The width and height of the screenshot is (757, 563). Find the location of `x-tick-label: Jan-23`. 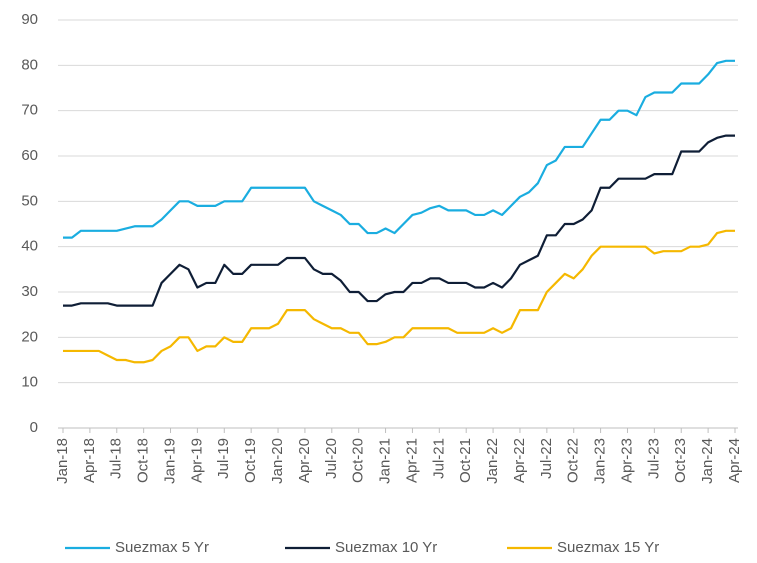

x-tick-label: Jan-23 is located at coordinates (600, 461).